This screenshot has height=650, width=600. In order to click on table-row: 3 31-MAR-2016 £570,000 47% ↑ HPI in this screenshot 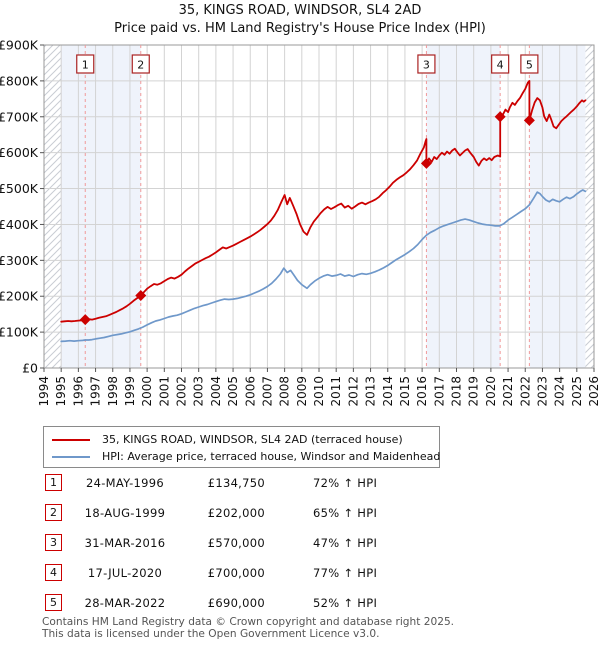, I will do `click(305, 545)`.